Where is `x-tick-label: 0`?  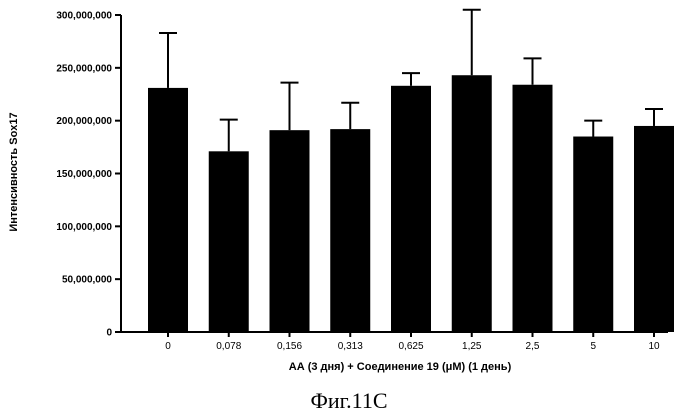 x-tick-label: 0 is located at coordinates (168, 346).